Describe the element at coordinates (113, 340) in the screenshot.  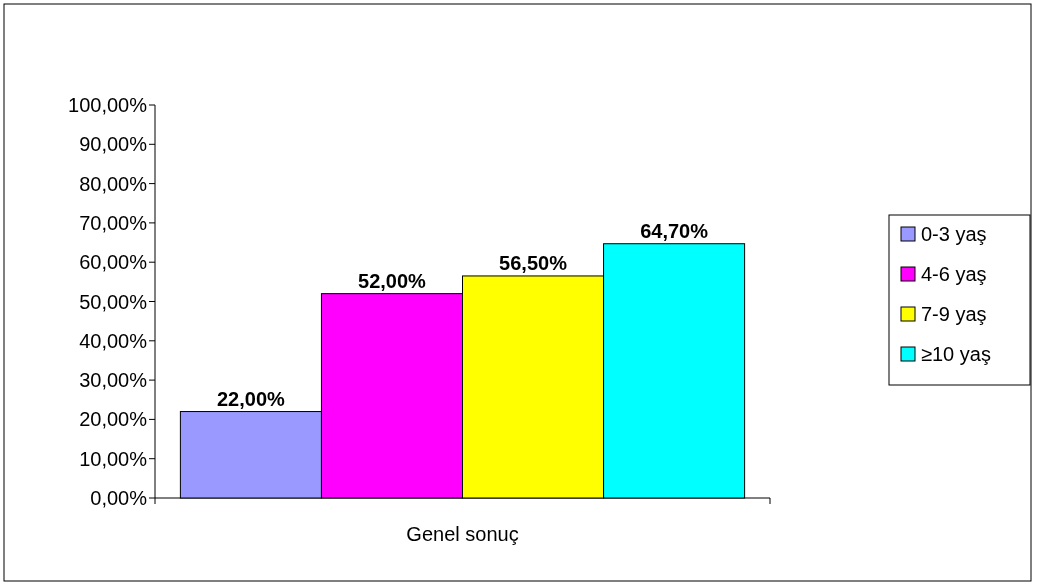
I see `y-tick-label: 40,00%` at that location.